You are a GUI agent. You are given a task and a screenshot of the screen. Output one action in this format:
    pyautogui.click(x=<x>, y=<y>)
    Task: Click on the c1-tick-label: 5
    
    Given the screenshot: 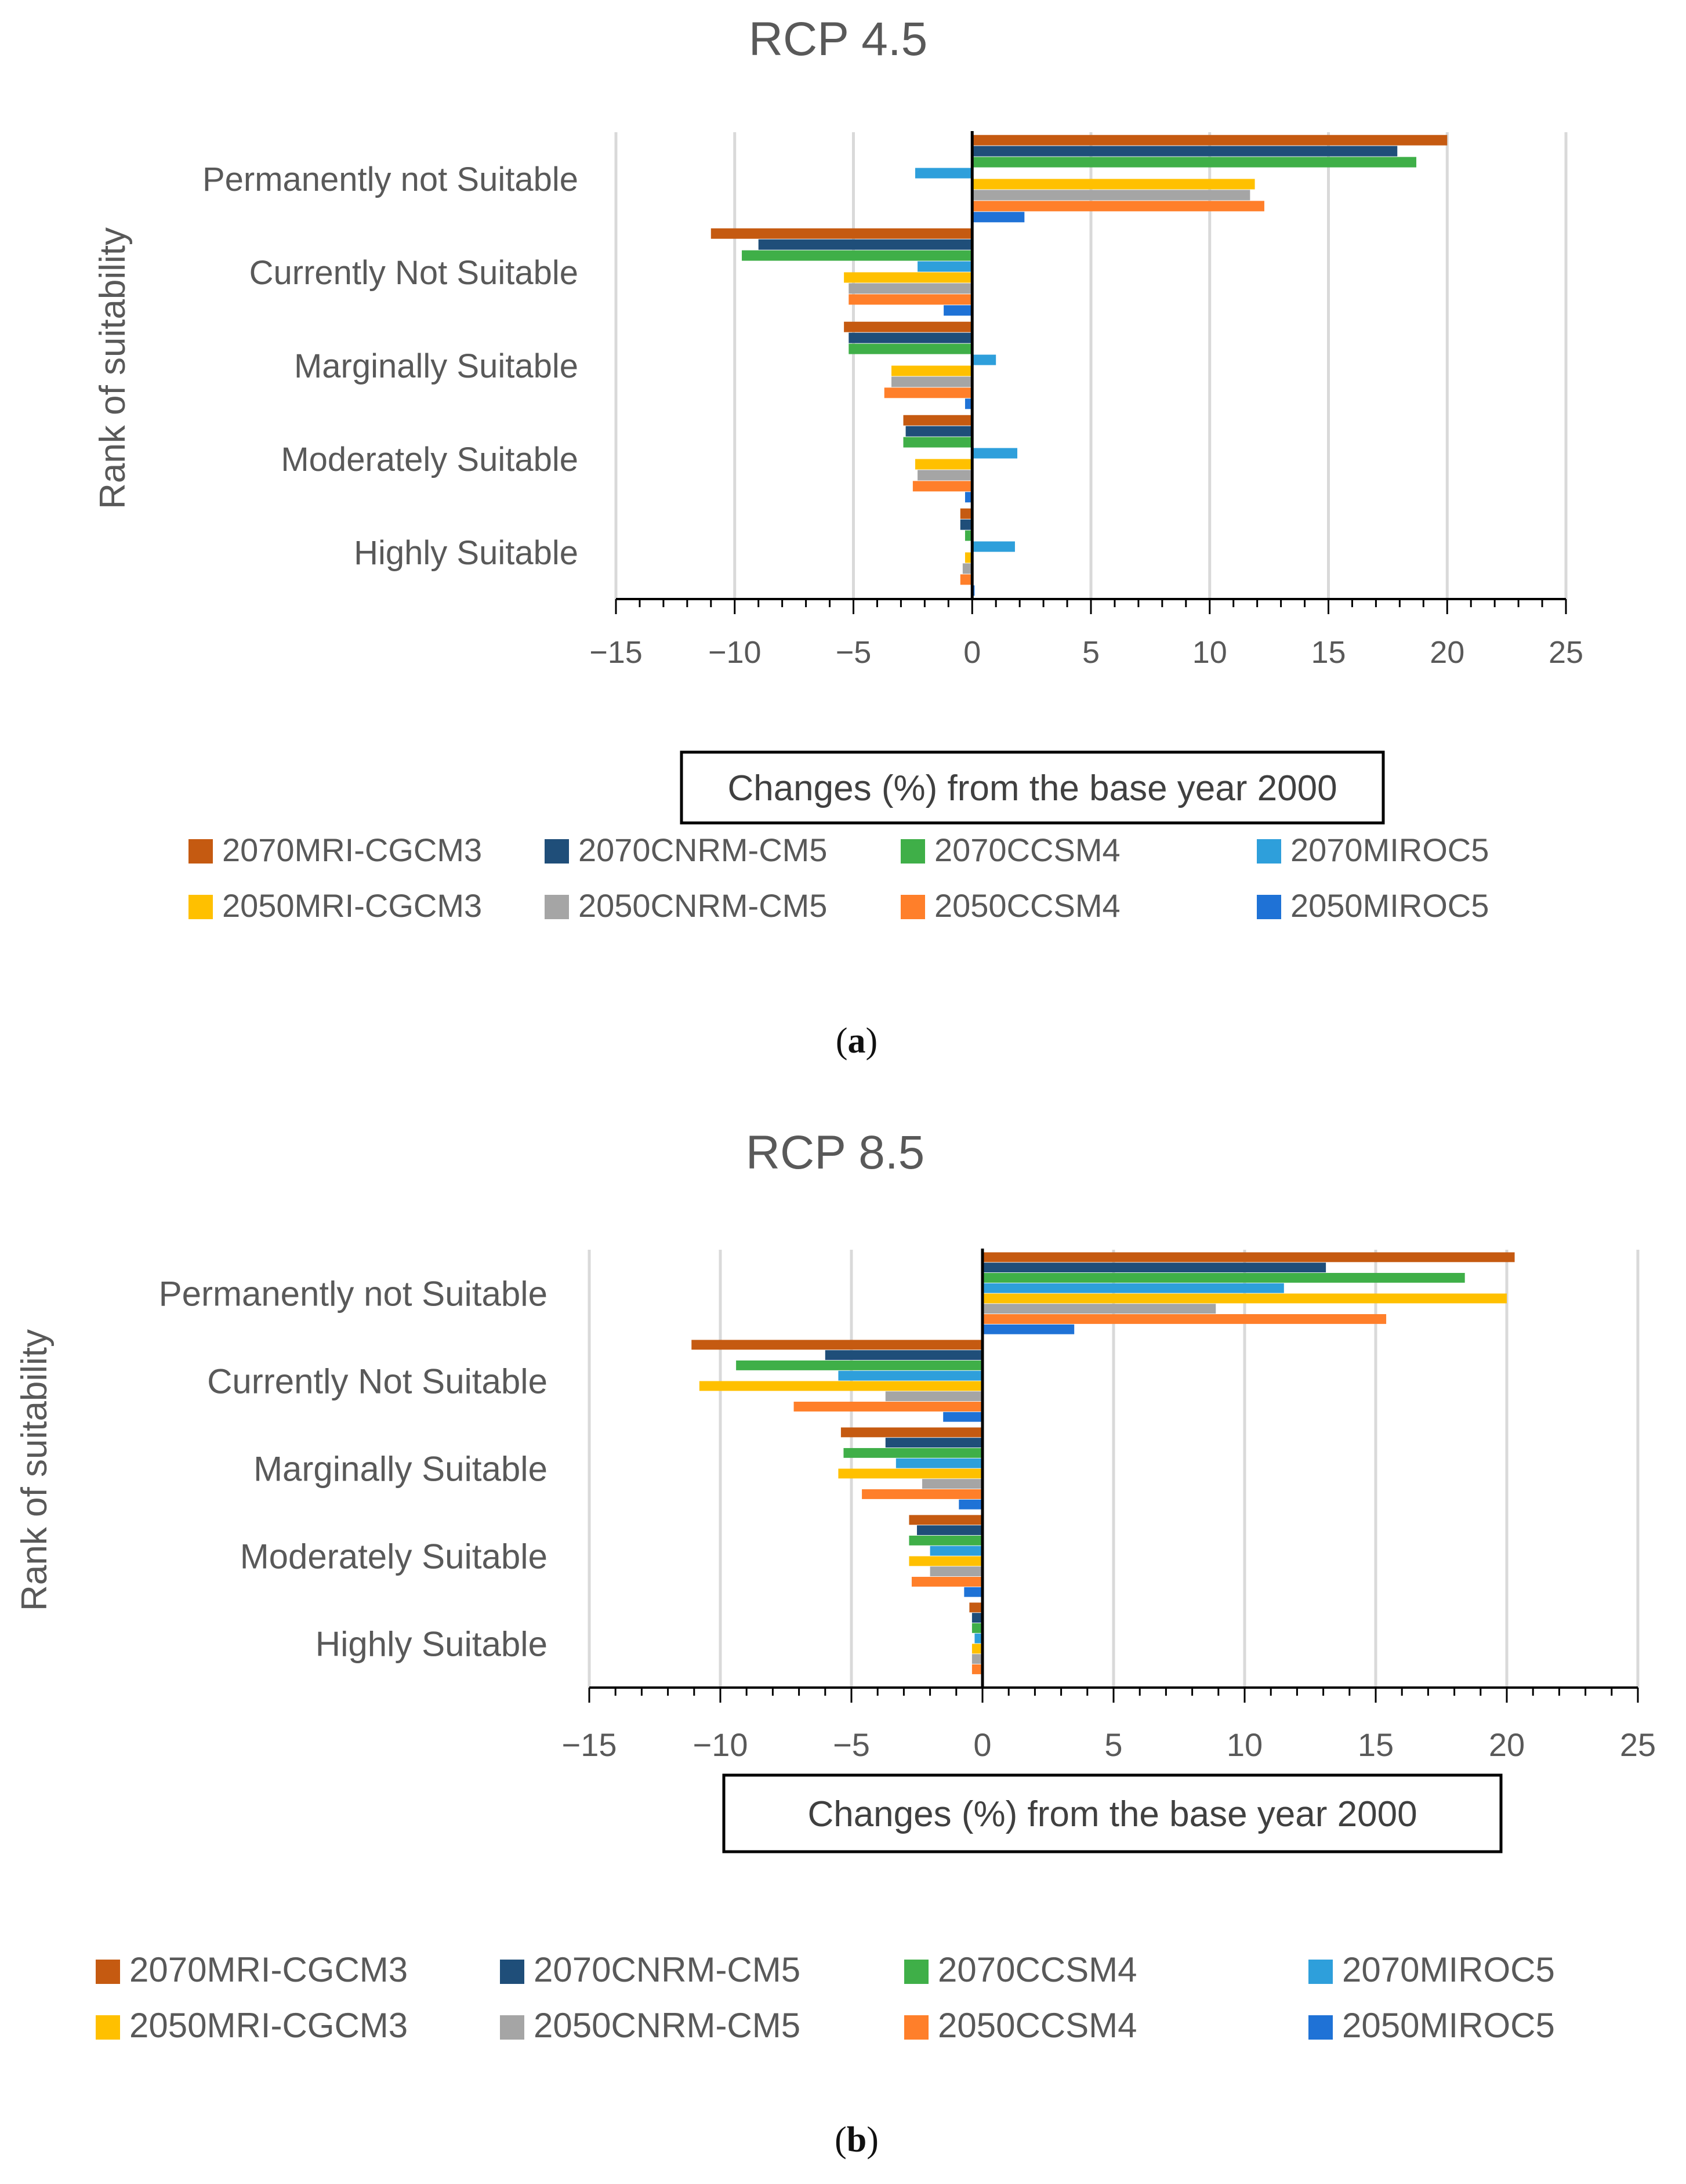 What is the action you would take?
    pyautogui.click(x=1091, y=652)
    